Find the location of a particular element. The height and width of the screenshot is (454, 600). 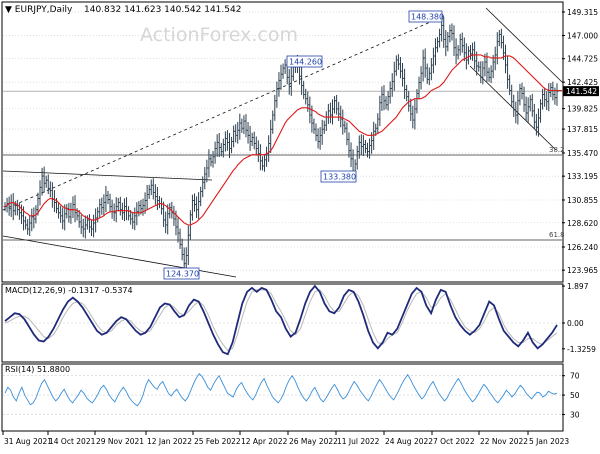

rsi-tick-label: 70 is located at coordinates (575, 376).